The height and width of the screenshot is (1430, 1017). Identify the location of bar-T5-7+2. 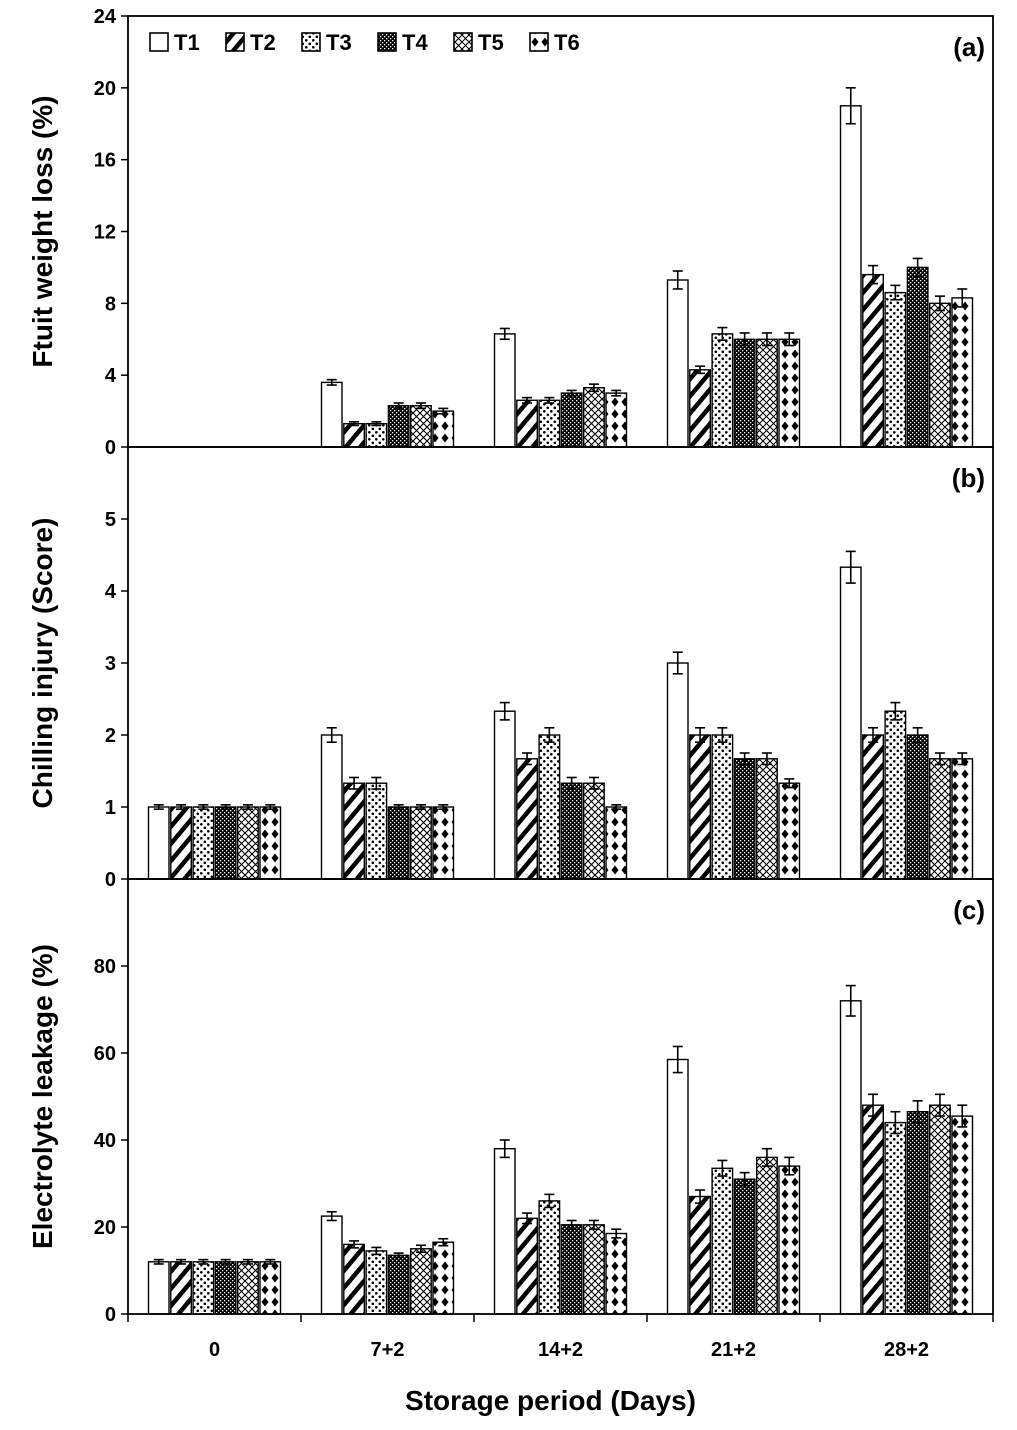
(421, 843).